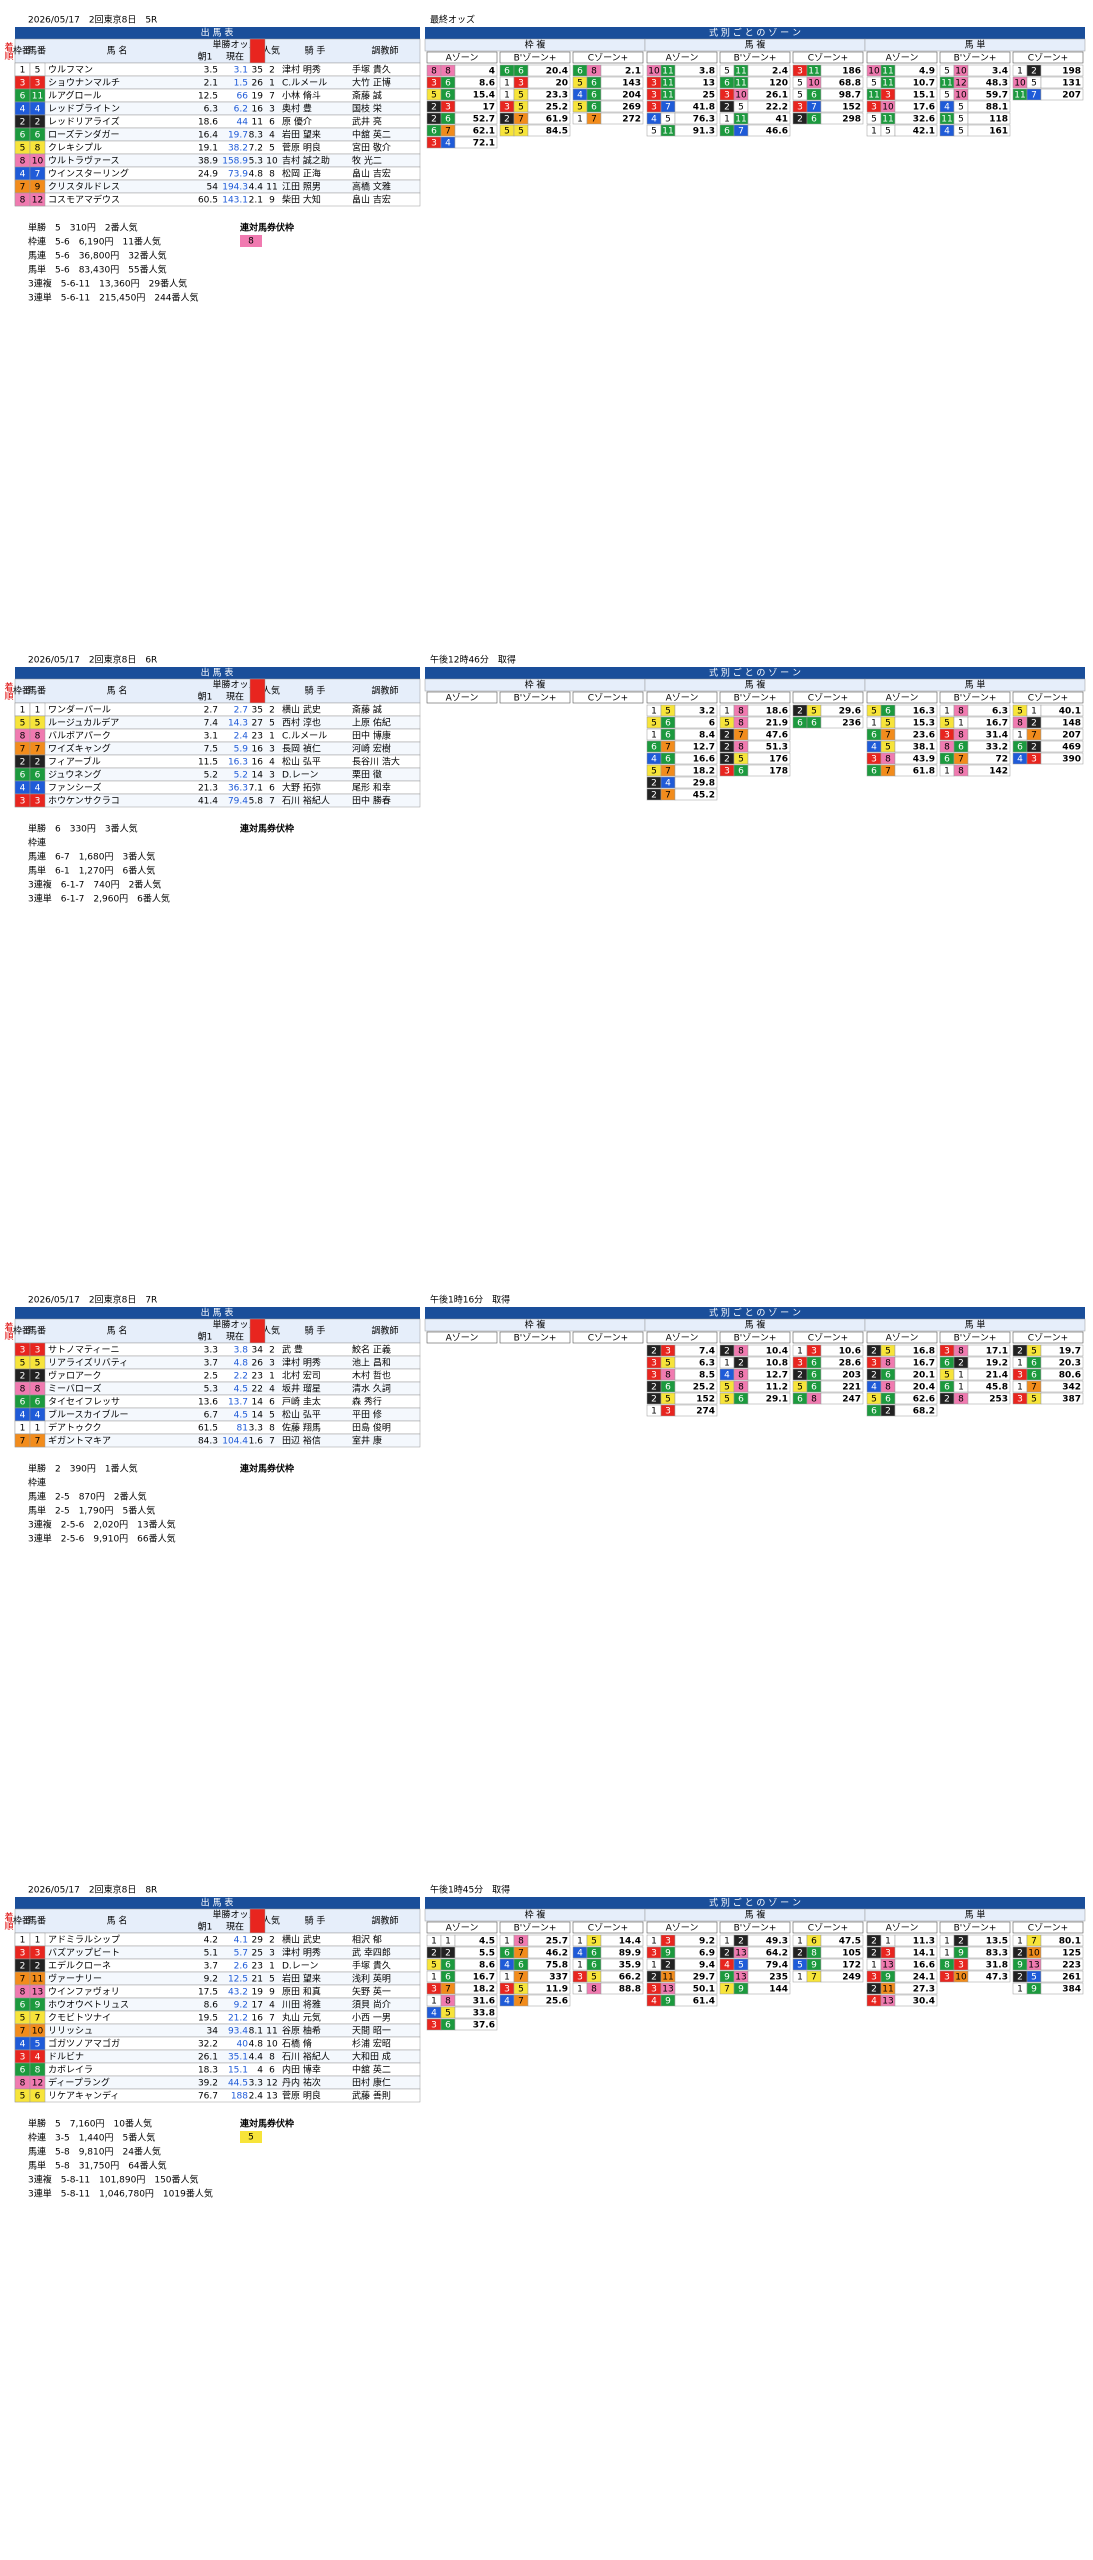  I want to click on jockey: 坂井 瑠星, so click(301, 1389).